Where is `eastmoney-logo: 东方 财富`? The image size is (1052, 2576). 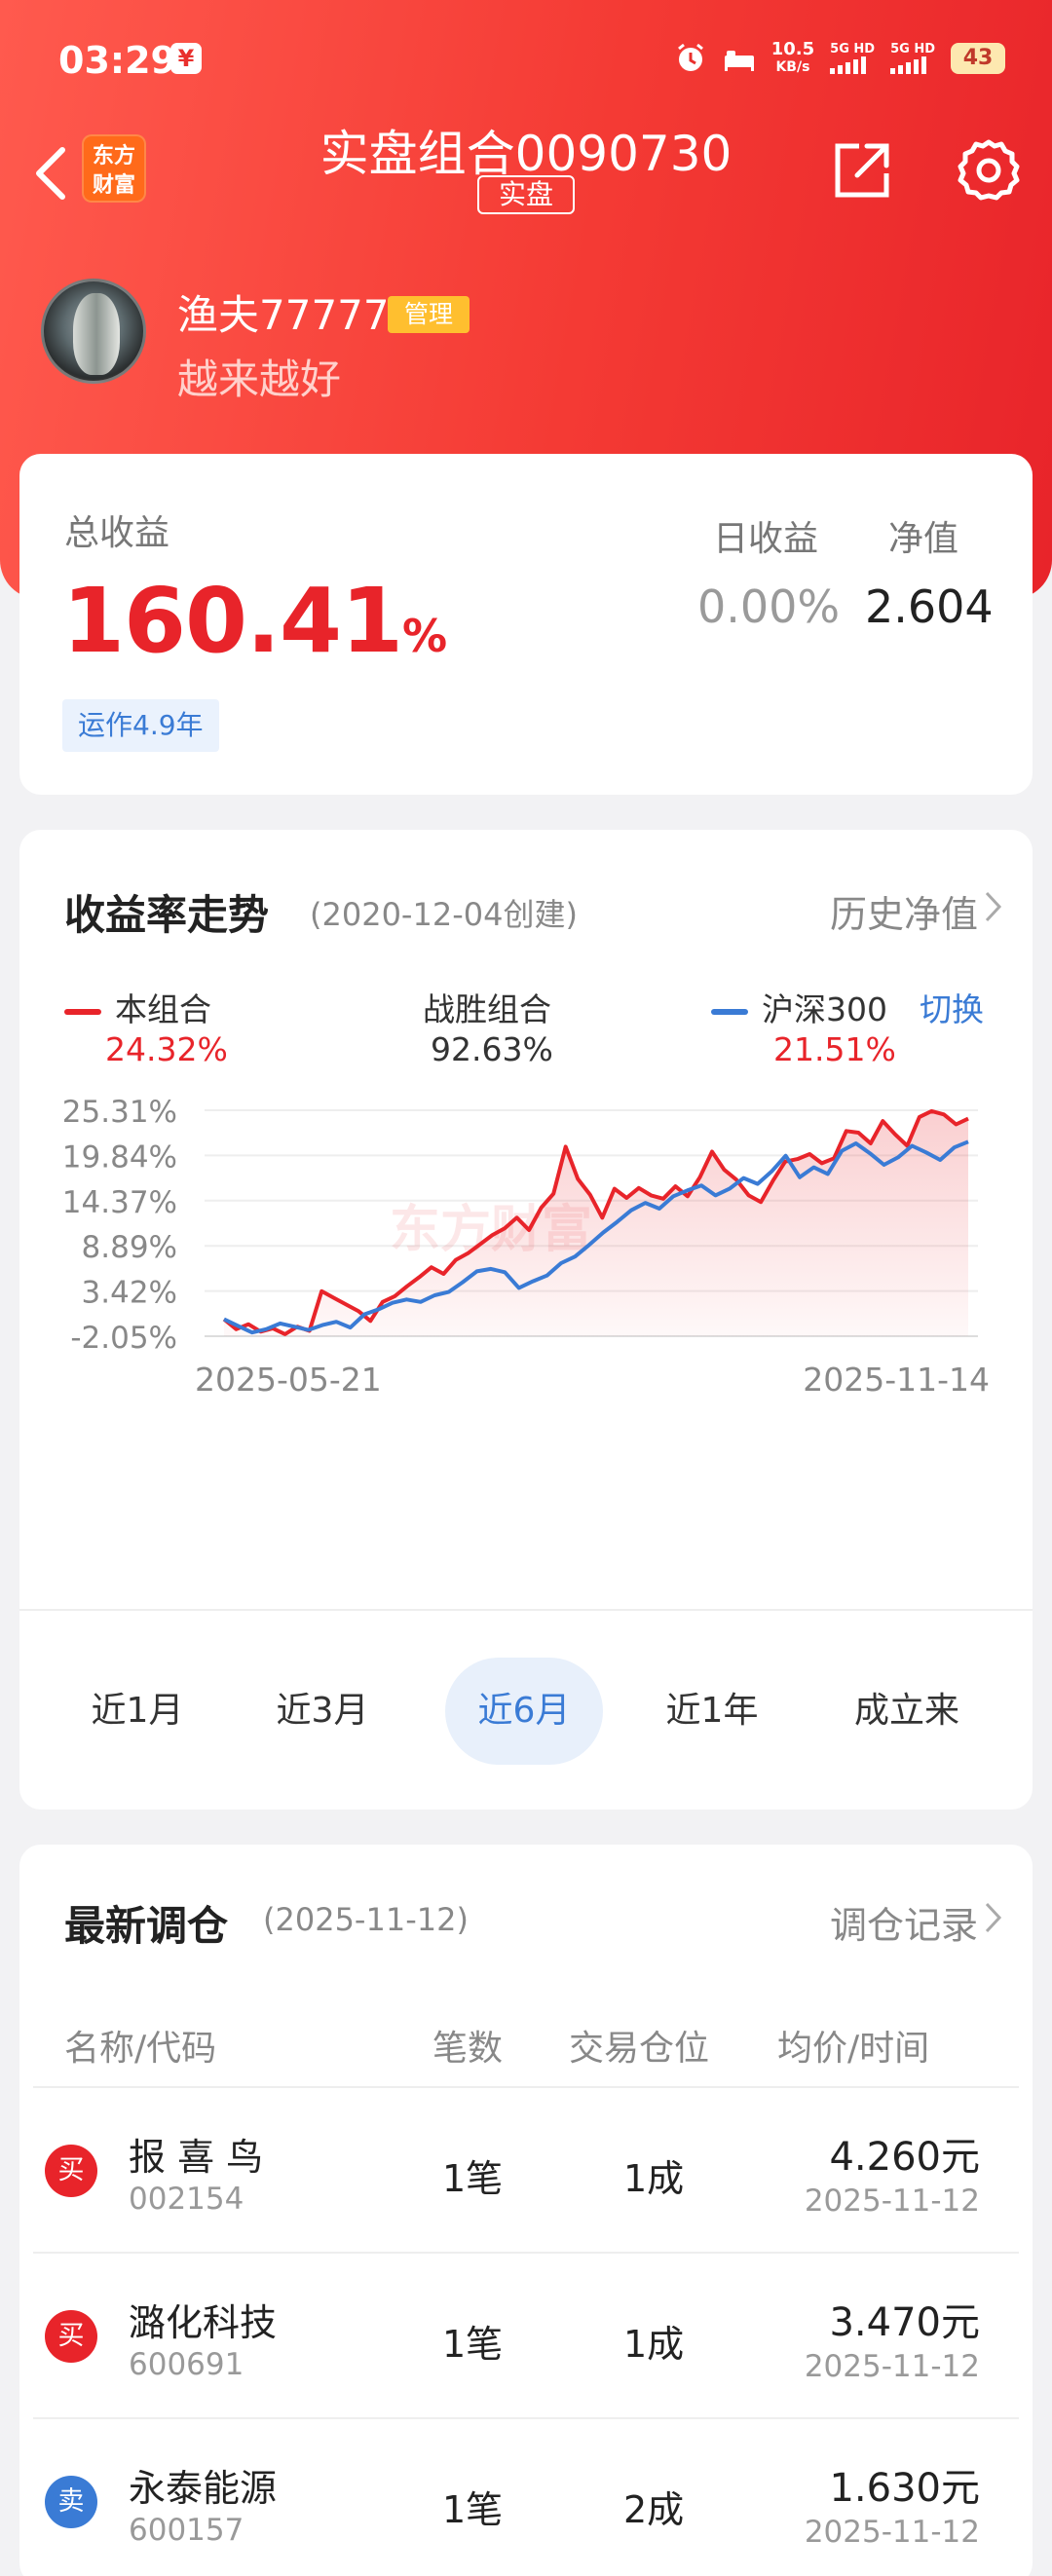 eastmoney-logo: 东方 财富 is located at coordinates (114, 168).